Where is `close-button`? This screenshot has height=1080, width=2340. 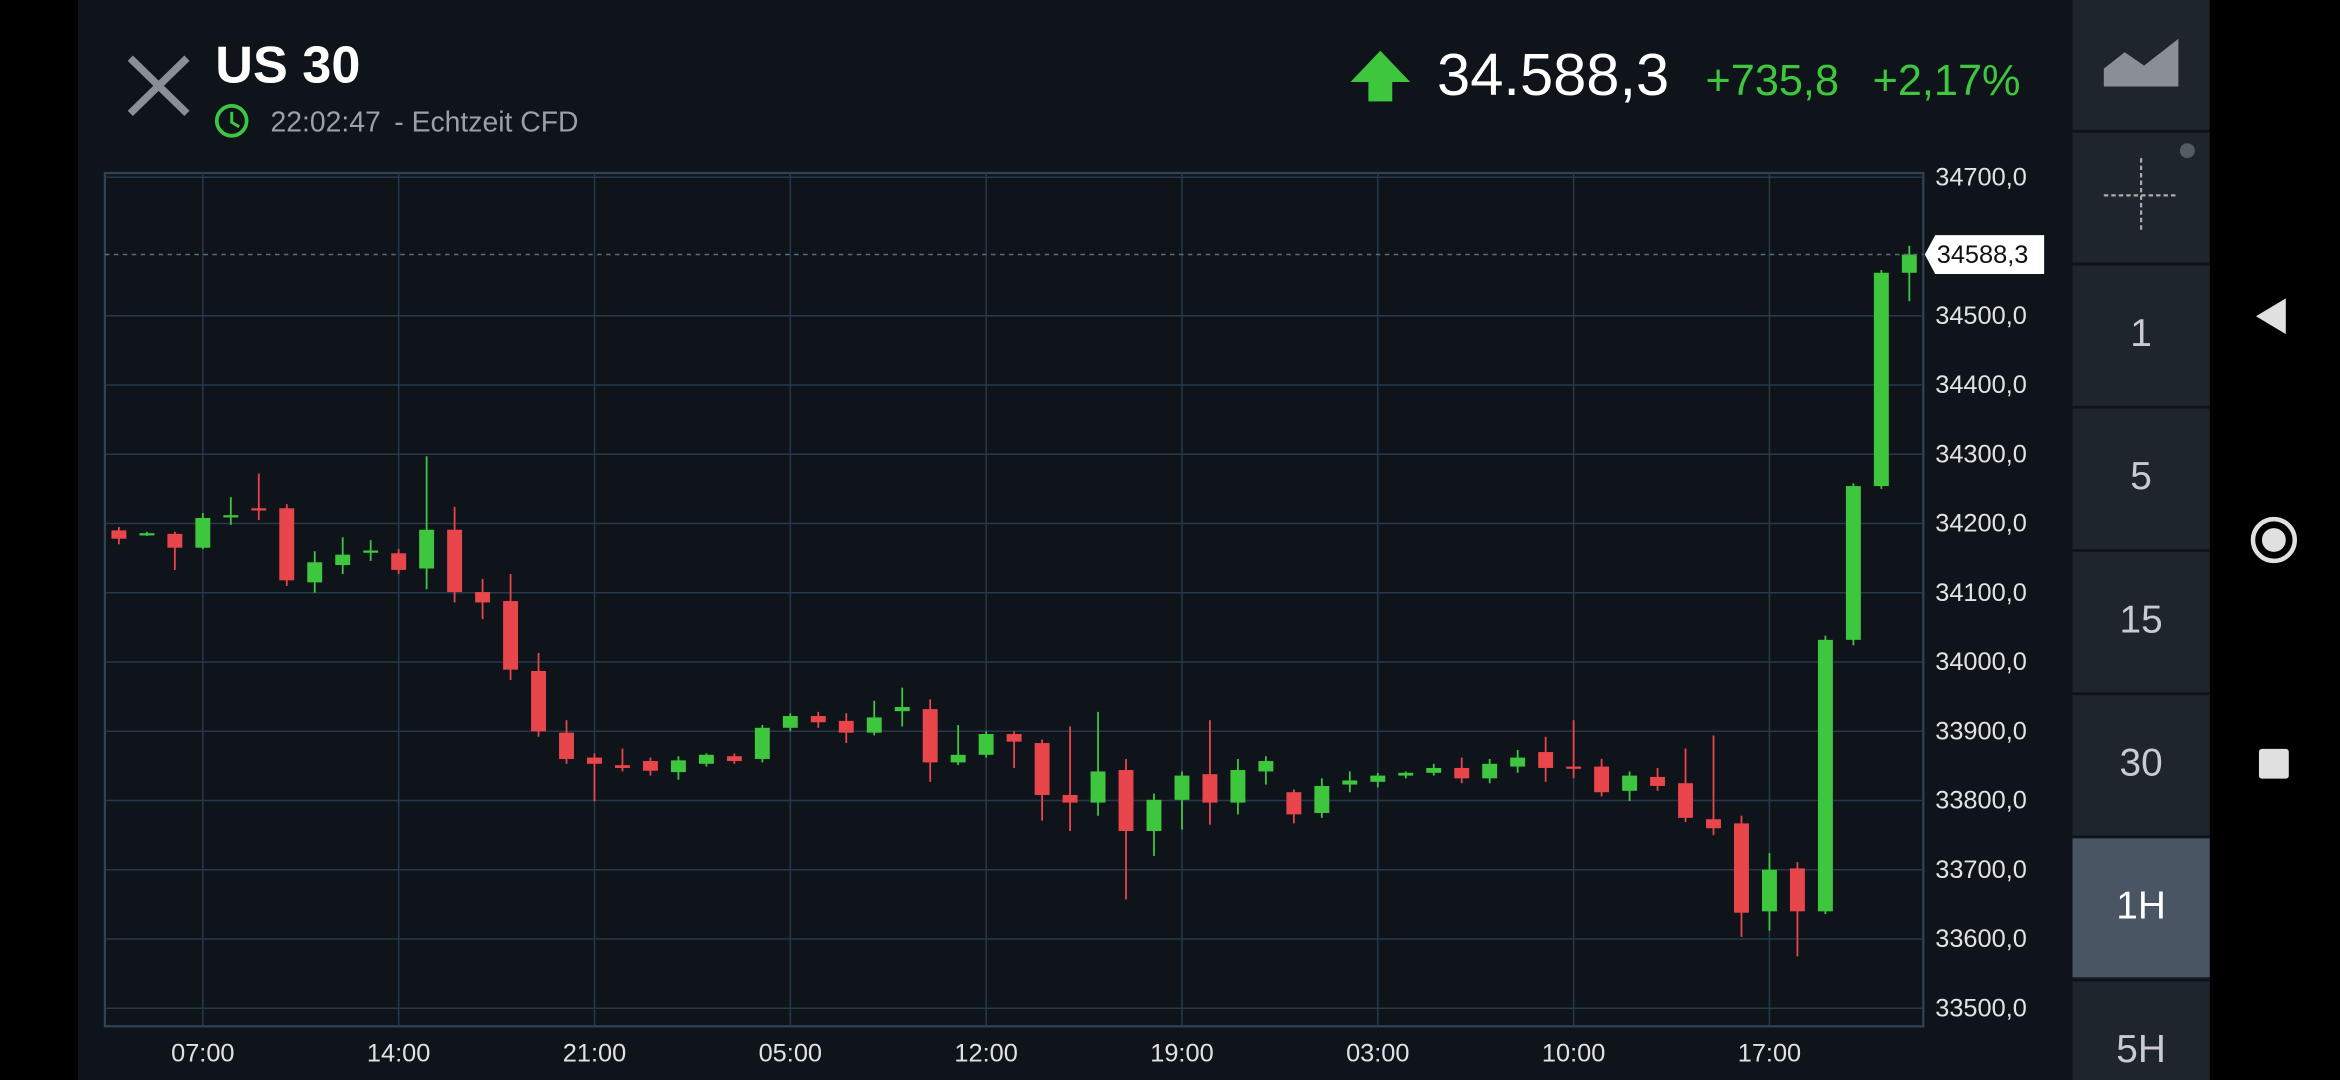 close-button is located at coordinates (158, 86).